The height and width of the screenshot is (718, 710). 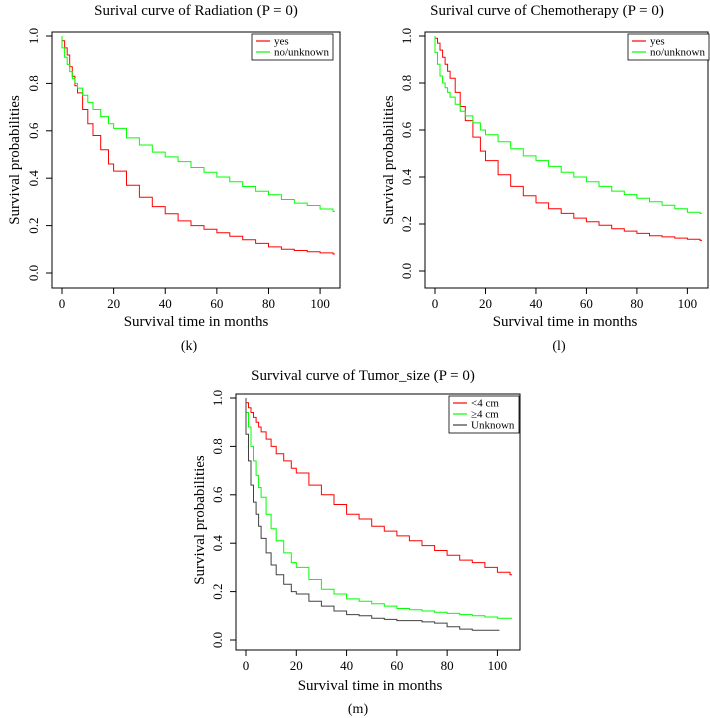 I want to click on chart-title: Surival curve of Chemotherapy (P = 0), so click(x=547, y=11).